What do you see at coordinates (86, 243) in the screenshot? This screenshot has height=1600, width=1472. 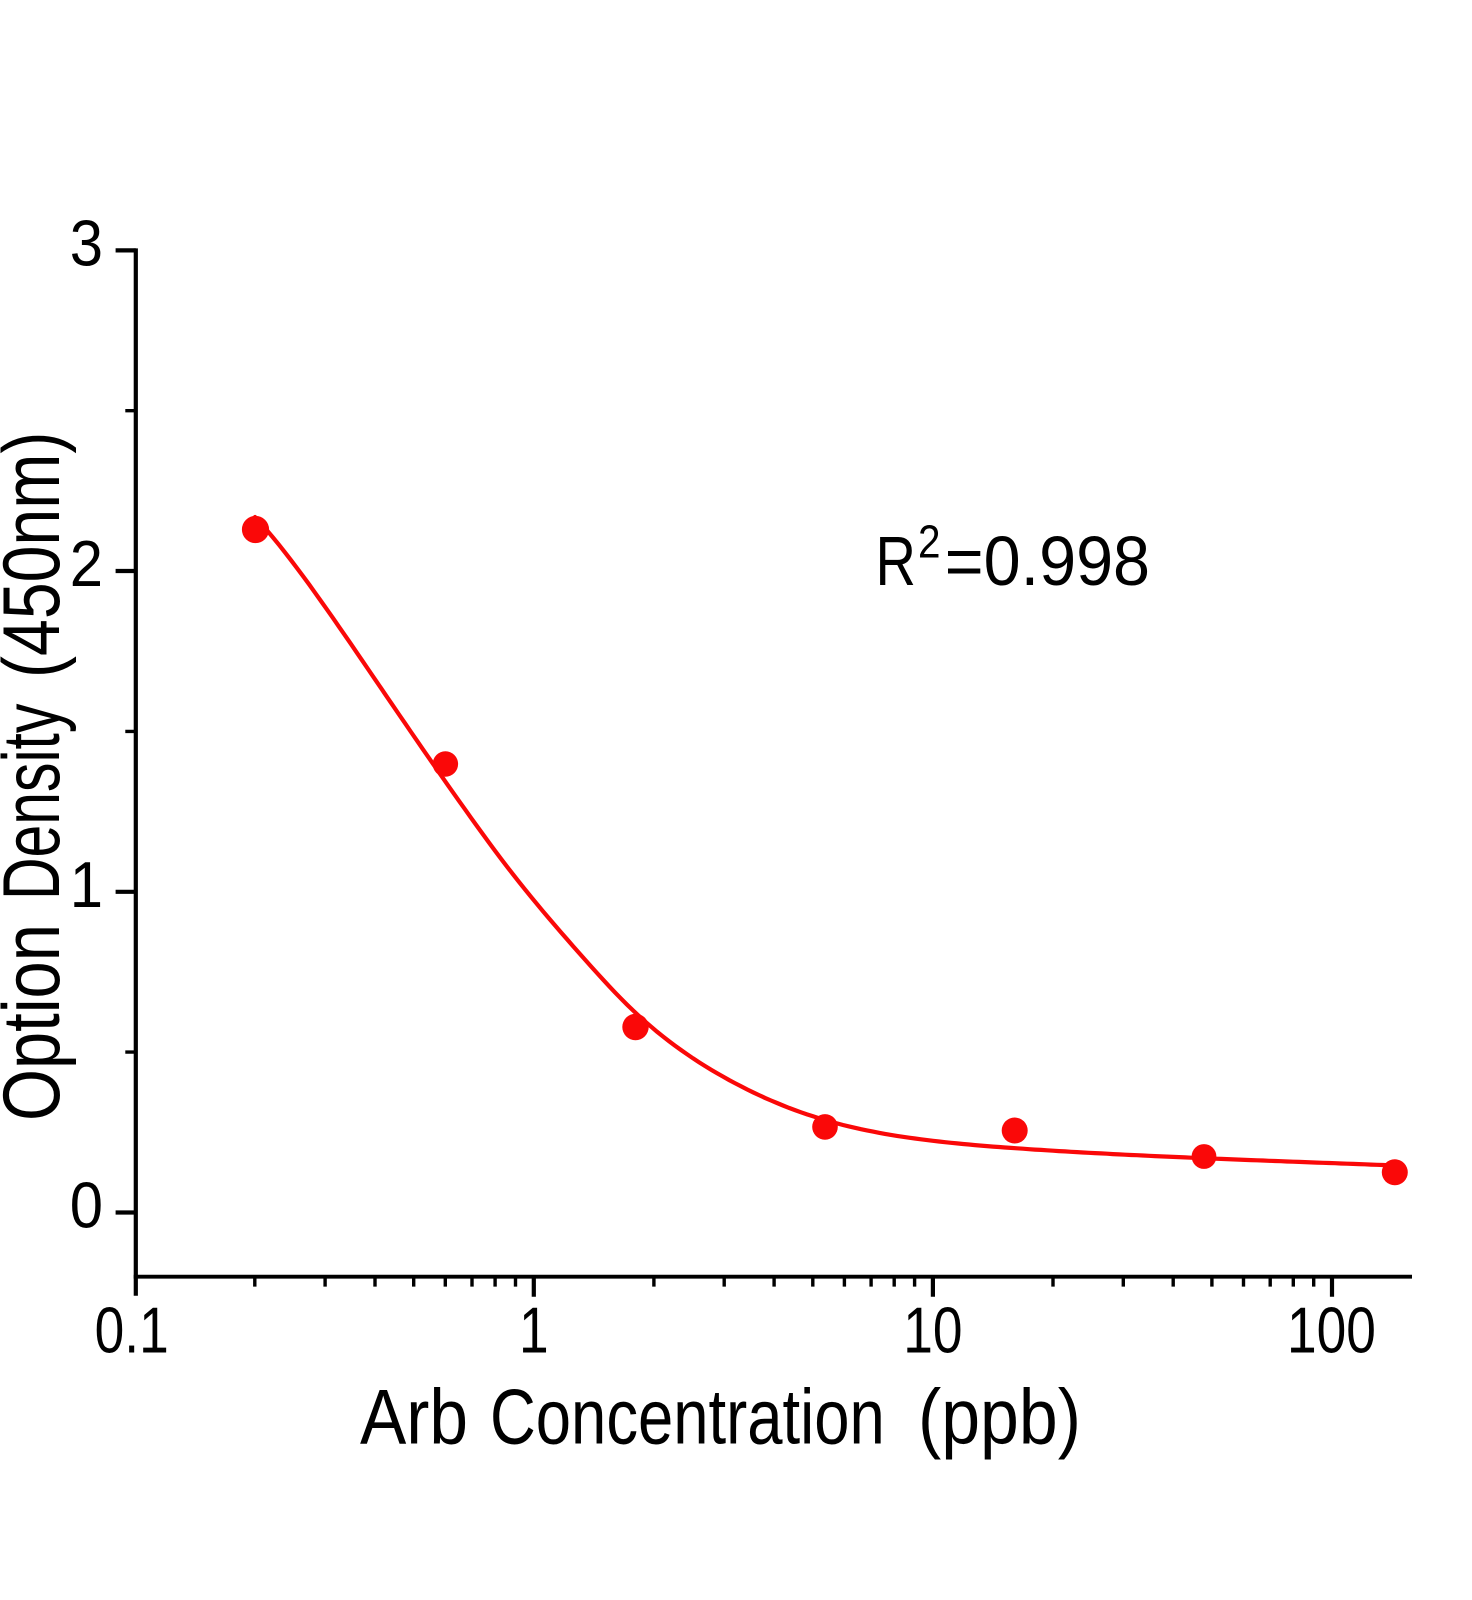 I see `svg-text: 3` at bounding box center [86, 243].